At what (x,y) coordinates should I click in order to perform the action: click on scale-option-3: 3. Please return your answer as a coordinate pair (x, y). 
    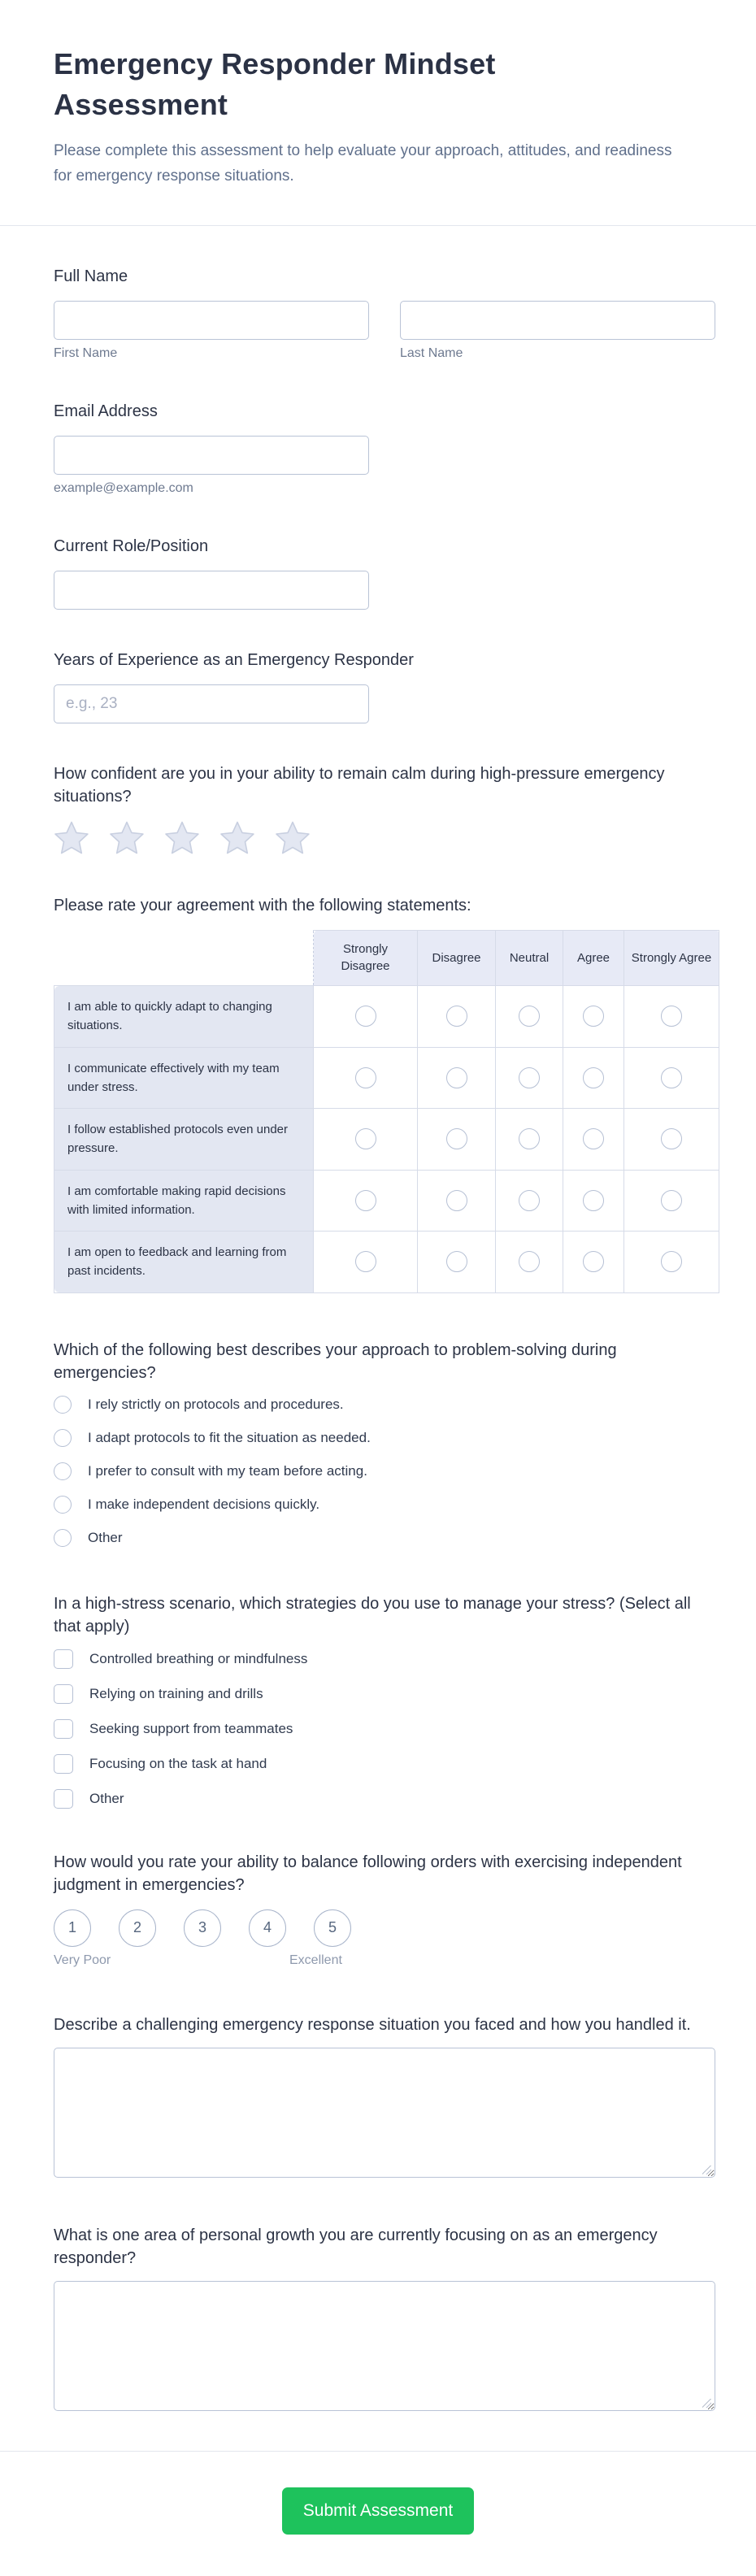
    Looking at the image, I should click on (202, 1928).